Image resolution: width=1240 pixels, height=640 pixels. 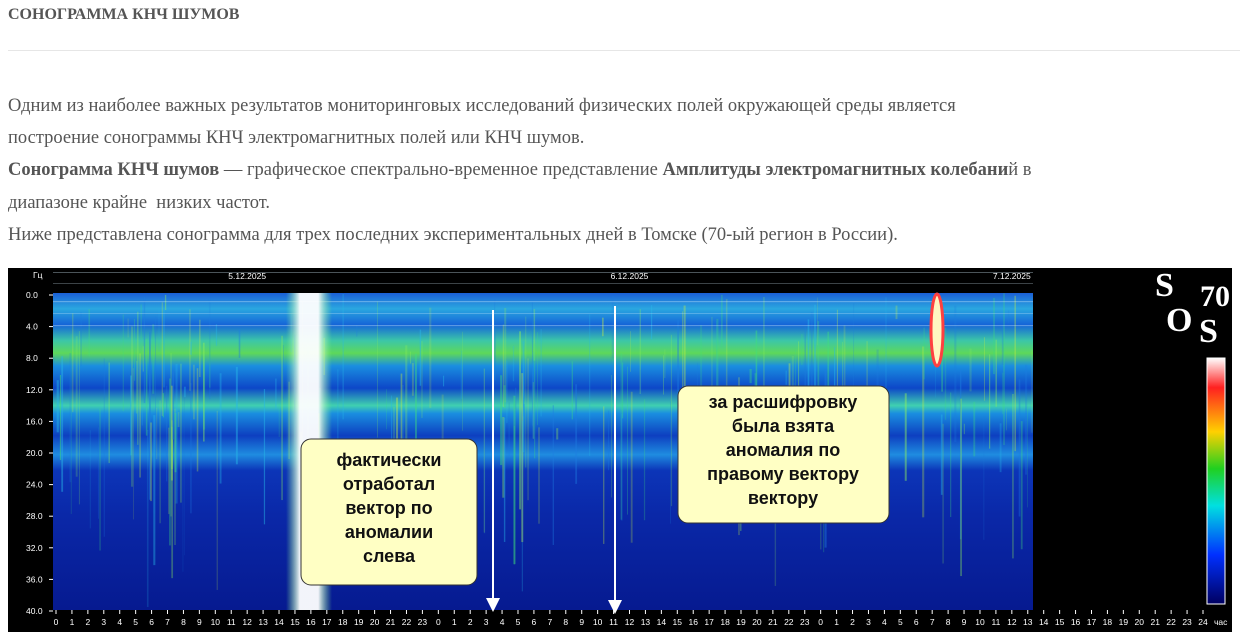 What do you see at coordinates (34, 453) in the screenshot?
I see `y-tick-label: 20.0` at bounding box center [34, 453].